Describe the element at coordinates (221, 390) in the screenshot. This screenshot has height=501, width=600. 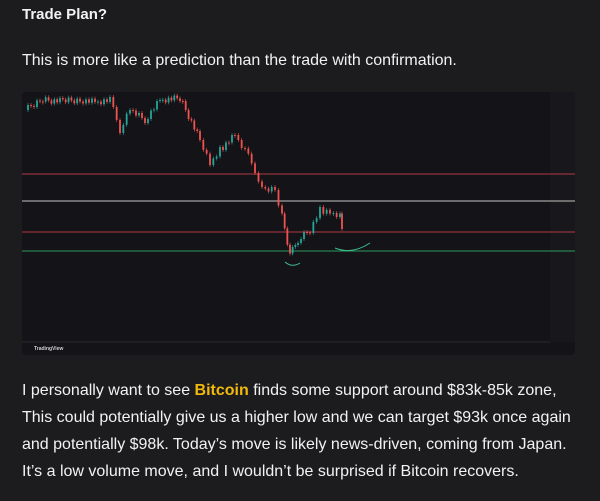
I see `bitcoin-link: Bitcoin` at that location.